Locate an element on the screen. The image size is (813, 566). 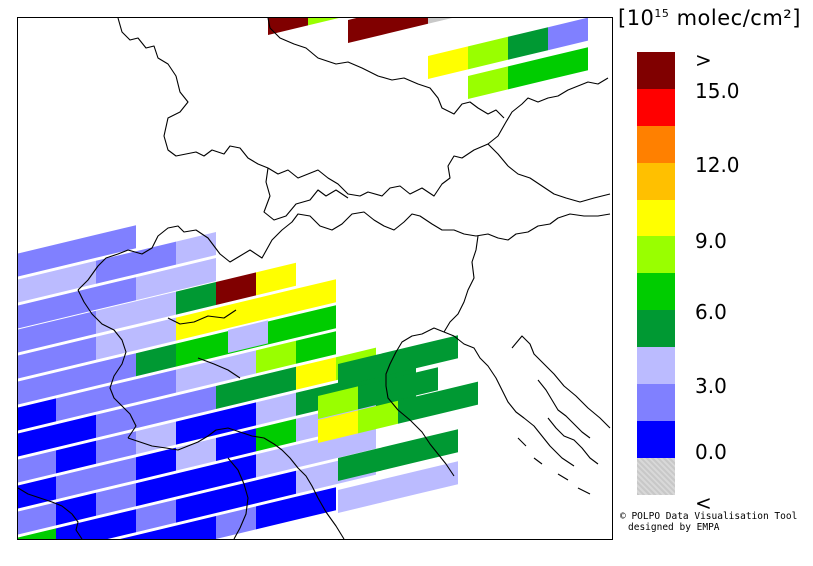
legend-label: > is located at coordinates (703, 60).